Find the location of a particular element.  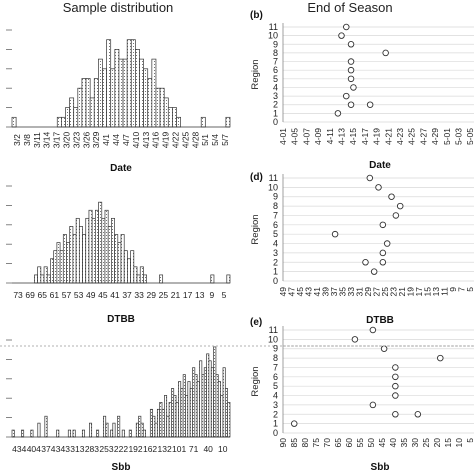

x-tick-label: 73 is located at coordinates (18, 295).